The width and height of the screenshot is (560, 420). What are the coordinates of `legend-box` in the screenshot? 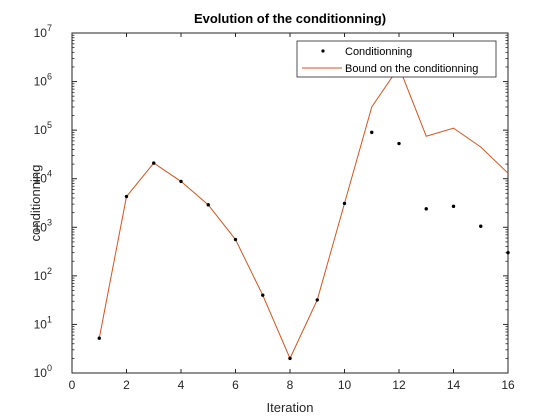 It's located at (396, 59).